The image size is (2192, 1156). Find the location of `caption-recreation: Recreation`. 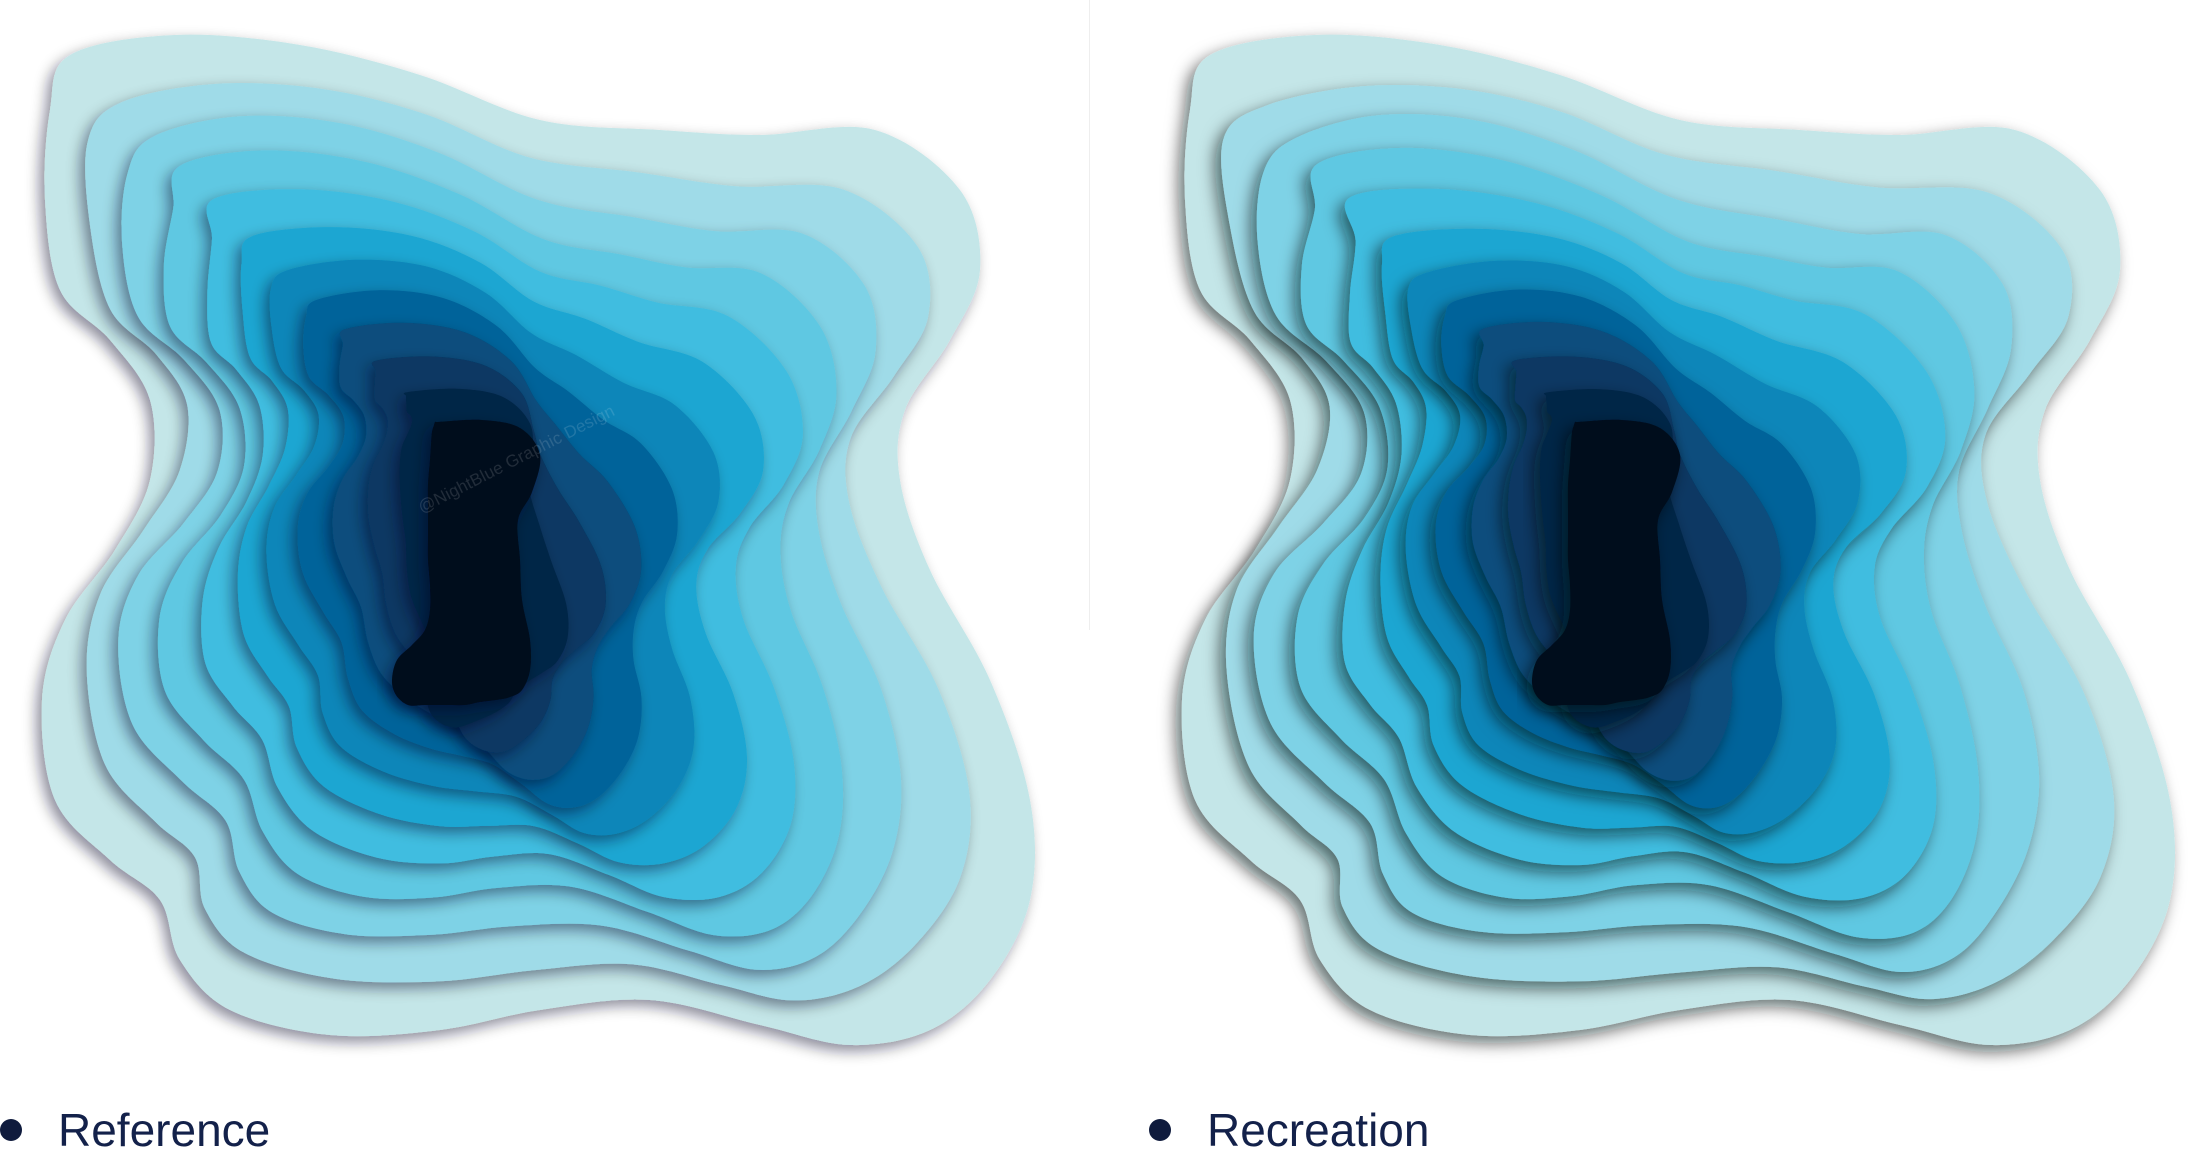

caption-recreation: Recreation is located at coordinates (1289, 1130).